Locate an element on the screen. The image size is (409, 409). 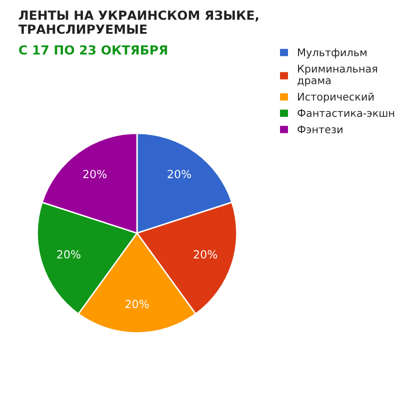
legend-label: Исторический is located at coordinates (336, 97).